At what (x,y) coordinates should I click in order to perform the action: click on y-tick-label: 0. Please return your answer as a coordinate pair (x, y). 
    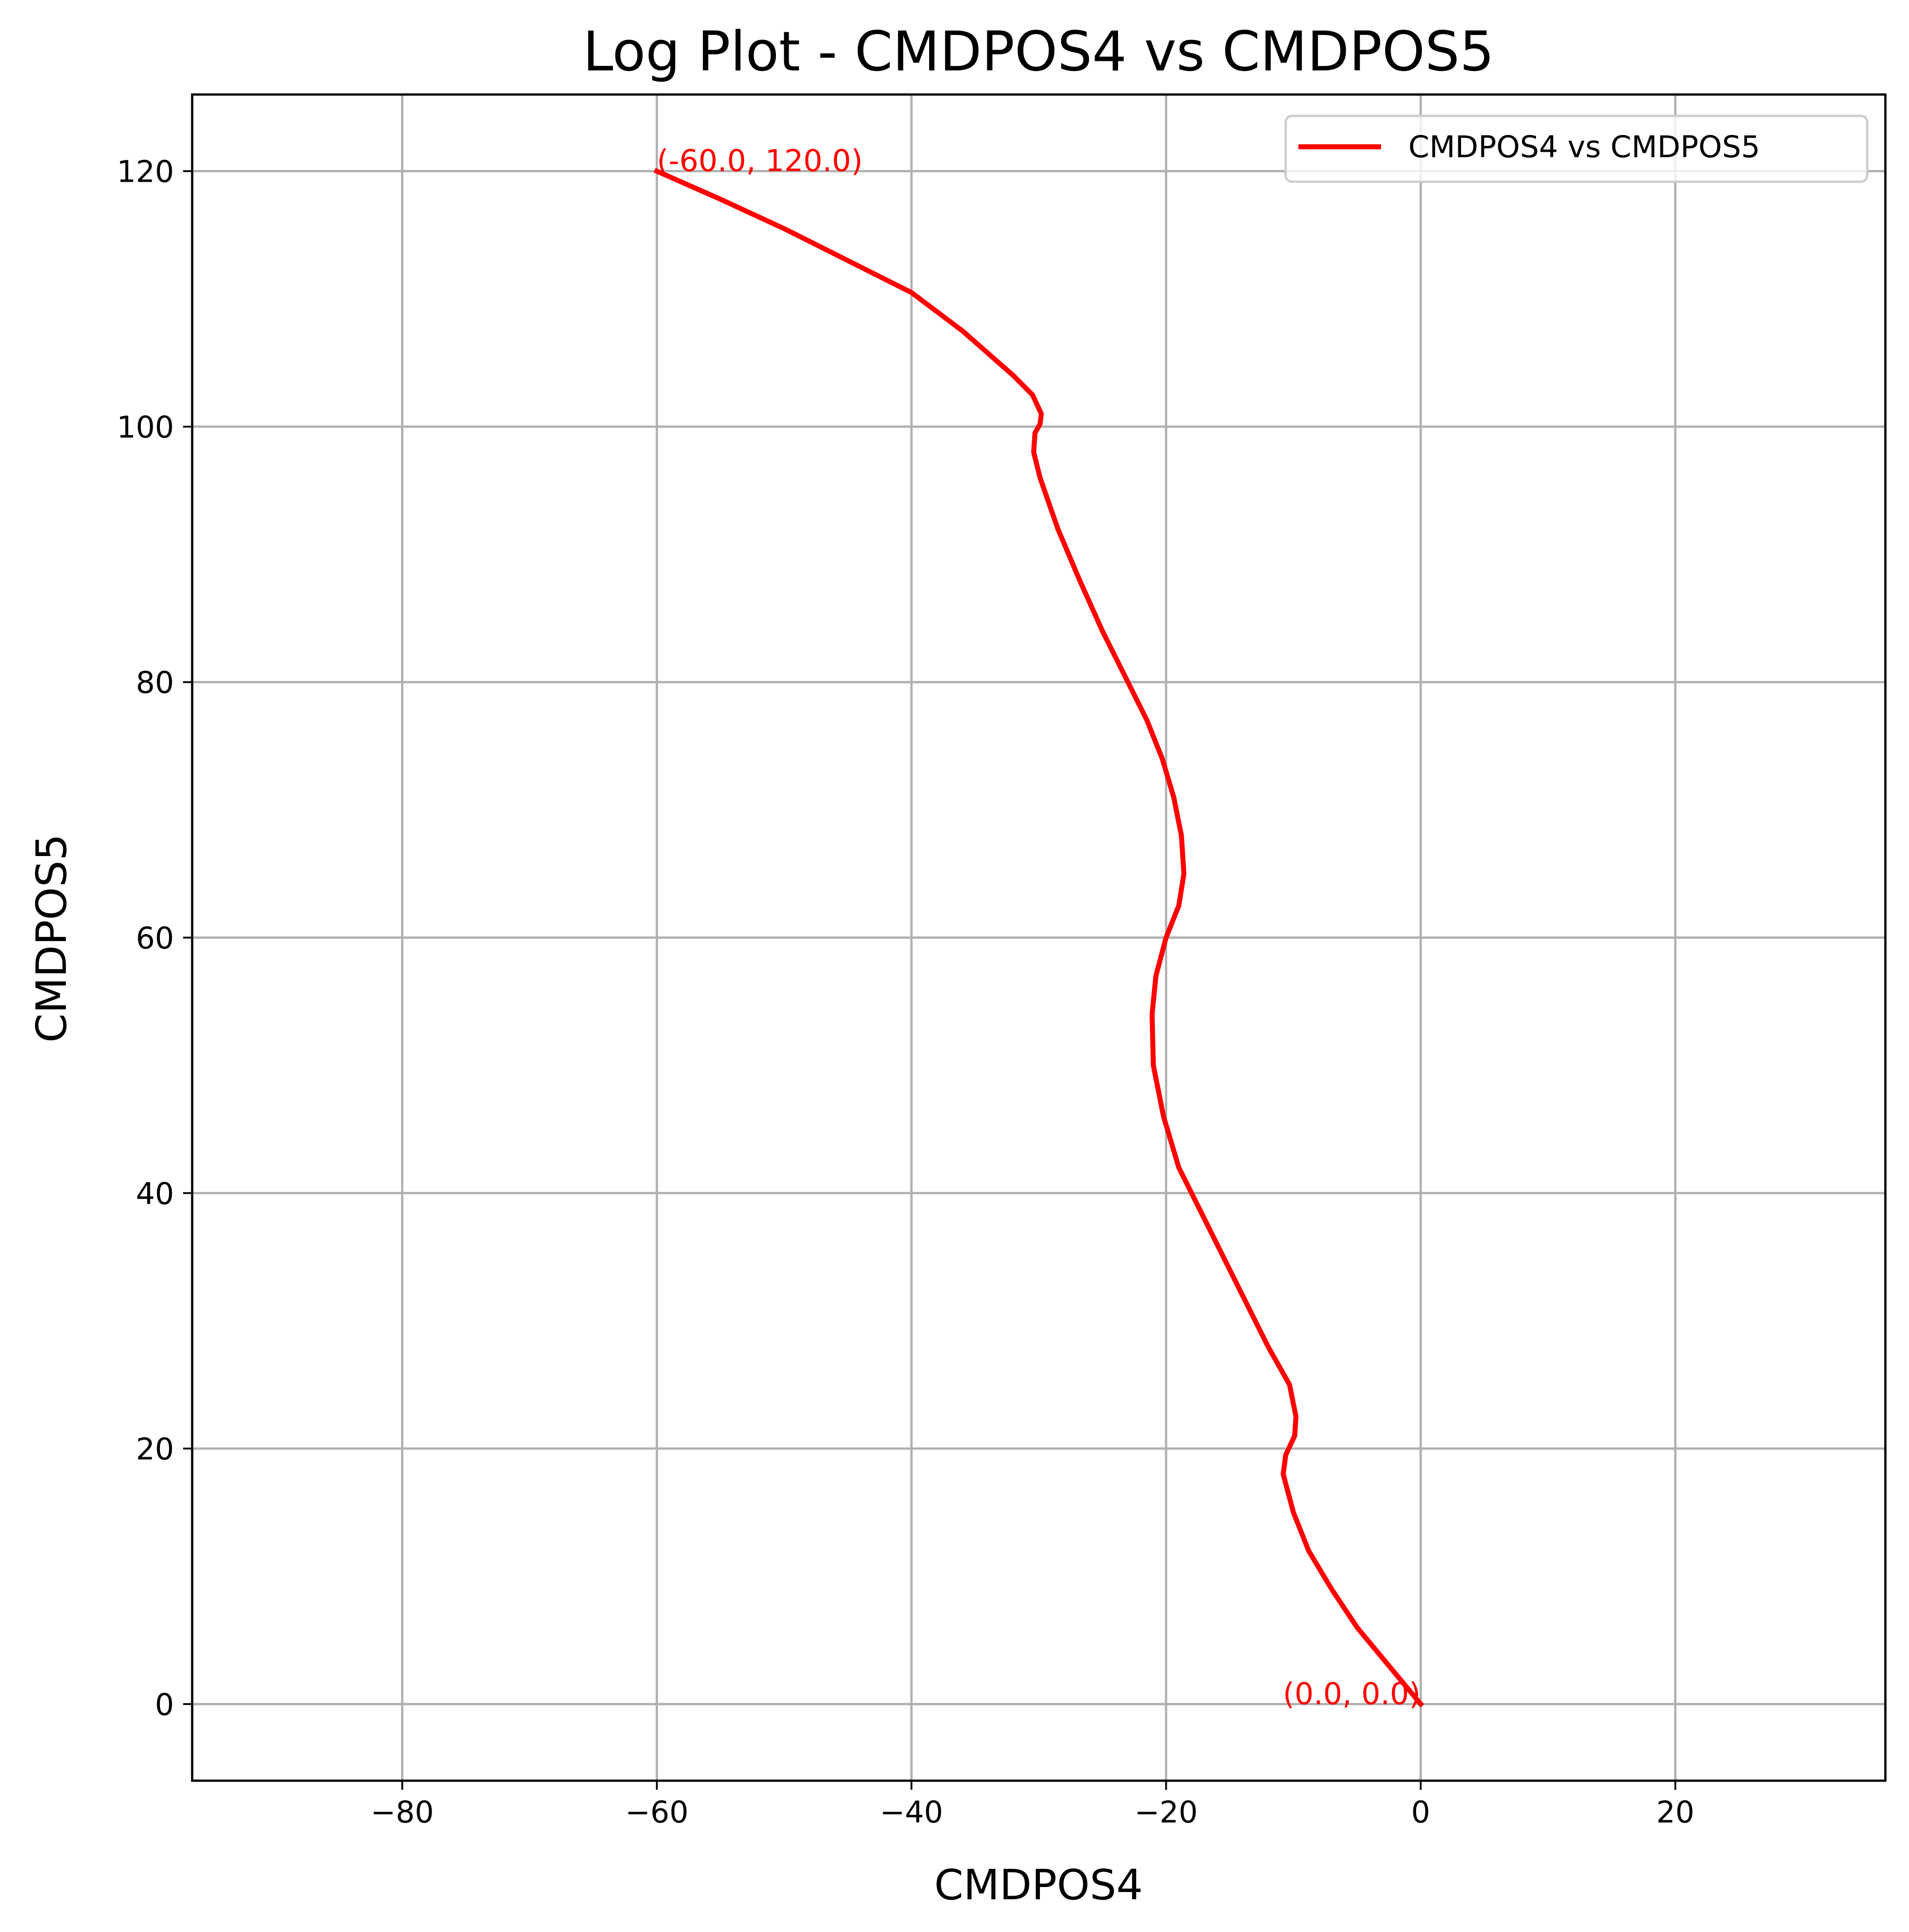
    Looking at the image, I should click on (164, 1705).